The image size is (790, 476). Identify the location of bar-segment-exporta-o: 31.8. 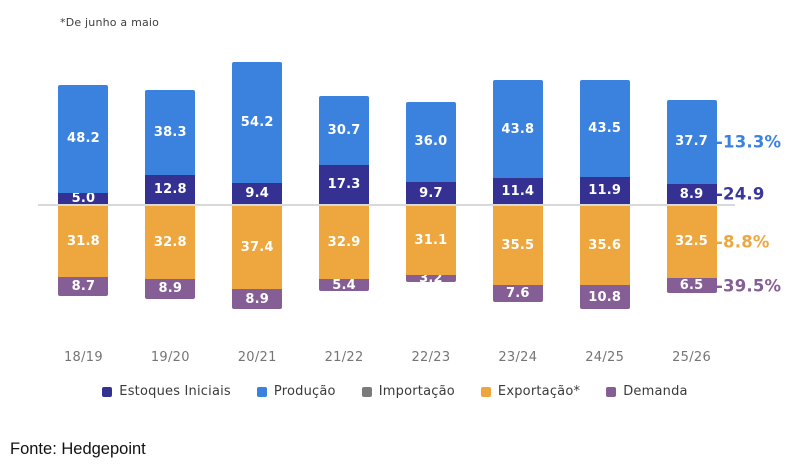
(83, 241).